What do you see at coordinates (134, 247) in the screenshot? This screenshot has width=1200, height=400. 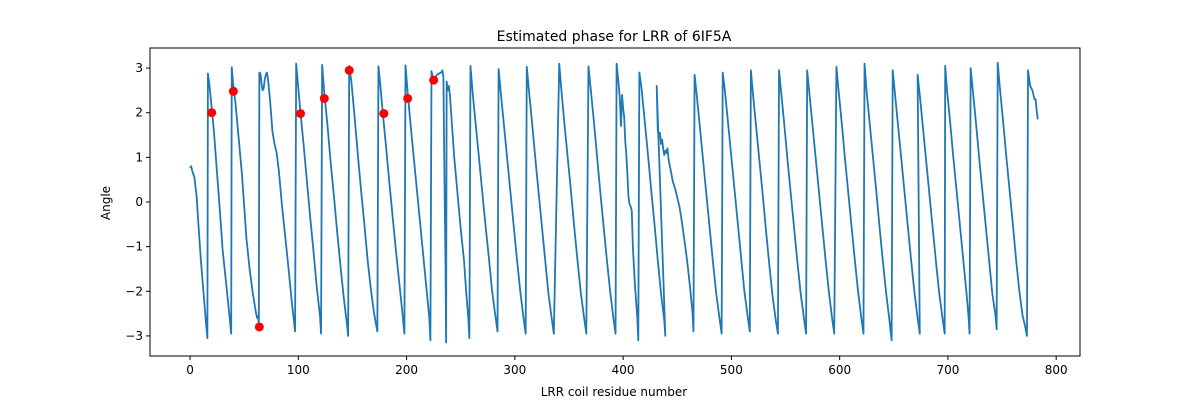 I see `y-tick-label: −1` at bounding box center [134, 247].